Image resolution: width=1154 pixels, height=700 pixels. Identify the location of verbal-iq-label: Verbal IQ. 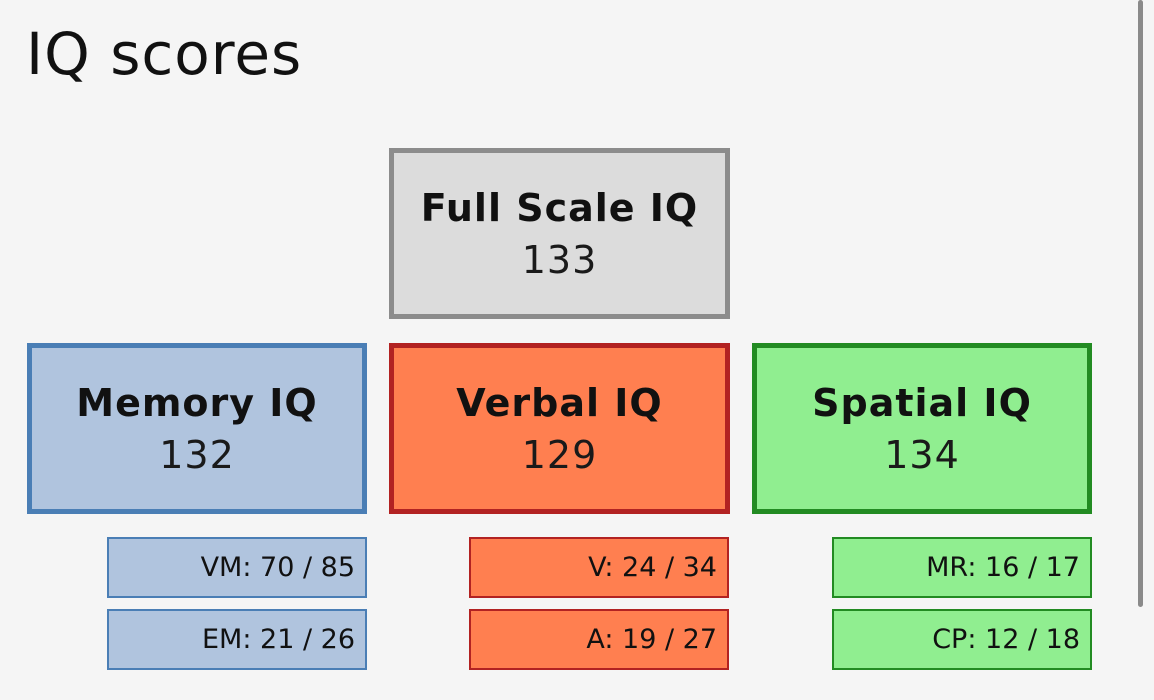
(559, 402).